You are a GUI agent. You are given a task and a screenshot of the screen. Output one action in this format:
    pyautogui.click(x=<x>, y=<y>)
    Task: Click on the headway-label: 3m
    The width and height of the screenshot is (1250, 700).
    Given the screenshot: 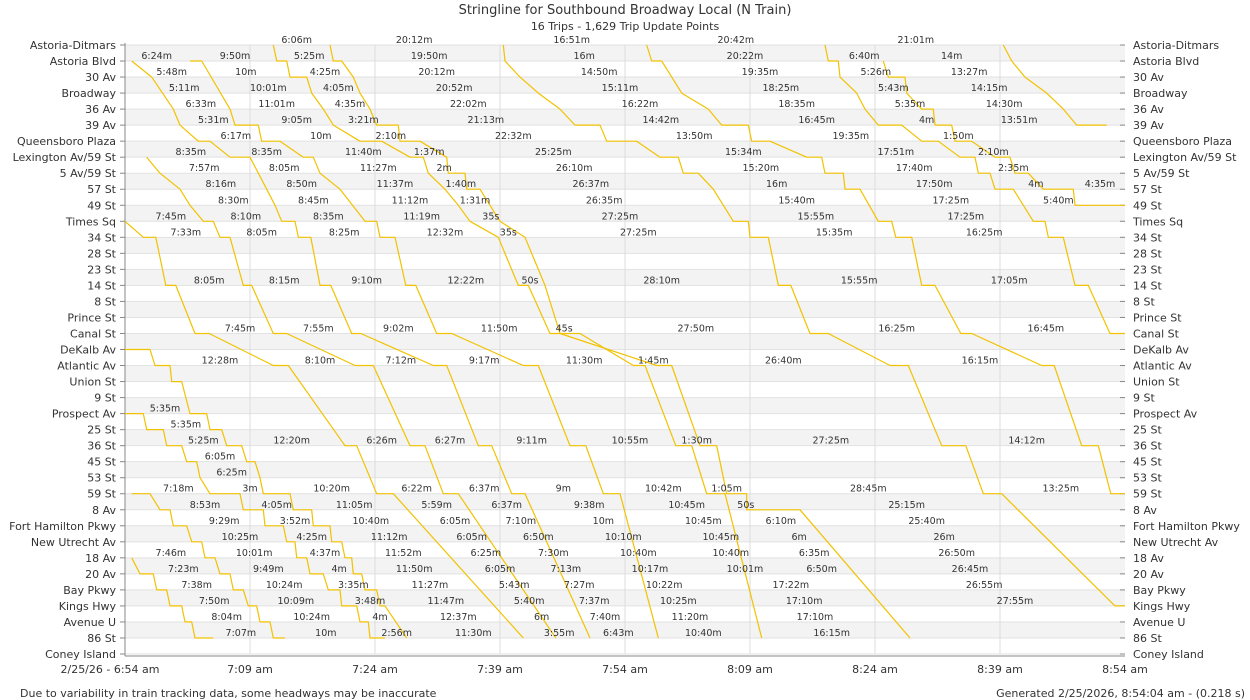 What is the action you would take?
    pyautogui.click(x=249, y=489)
    